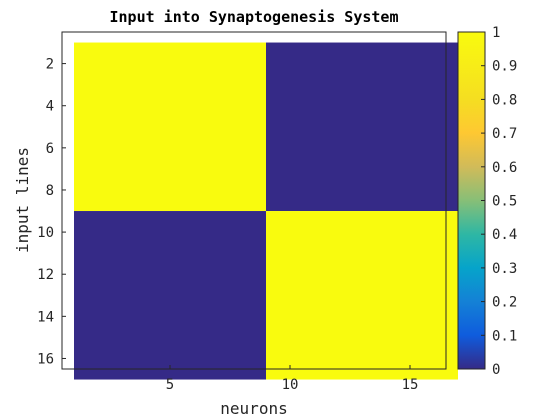 Image resolution: width=560 pixels, height=420 pixels. Describe the element at coordinates (290, 385) in the screenshot. I see `x-tick-label: 10` at that location.